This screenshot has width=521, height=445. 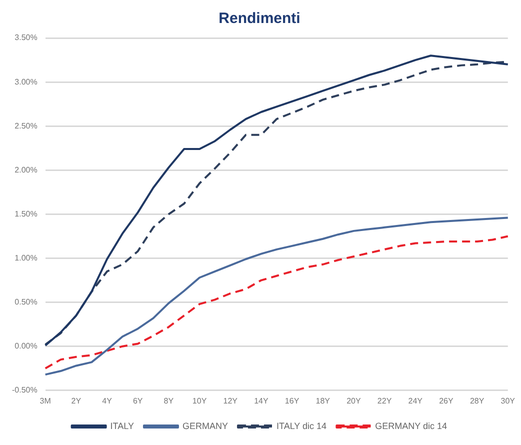 What do you see at coordinates (26, 169) in the screenshot?
I see `y-tick-label: 2.00%` at bounding box center [26, 169].